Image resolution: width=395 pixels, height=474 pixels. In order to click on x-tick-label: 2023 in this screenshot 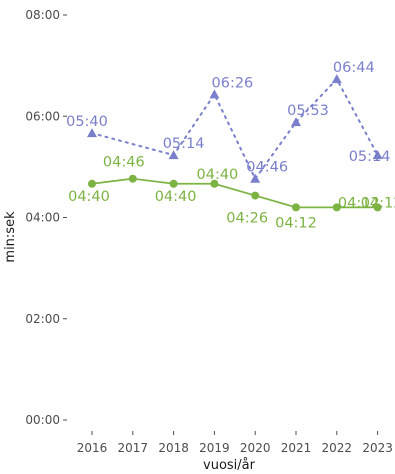, I will do `click(377, 448)`.